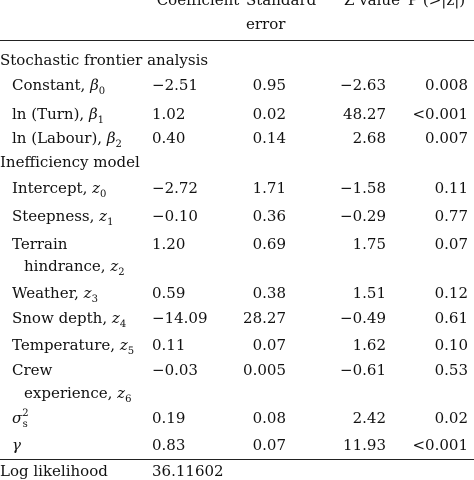  Describe the element at coordinates (269, 293) in the screenshot. I see `row-weather-se: 0.38` at that location.